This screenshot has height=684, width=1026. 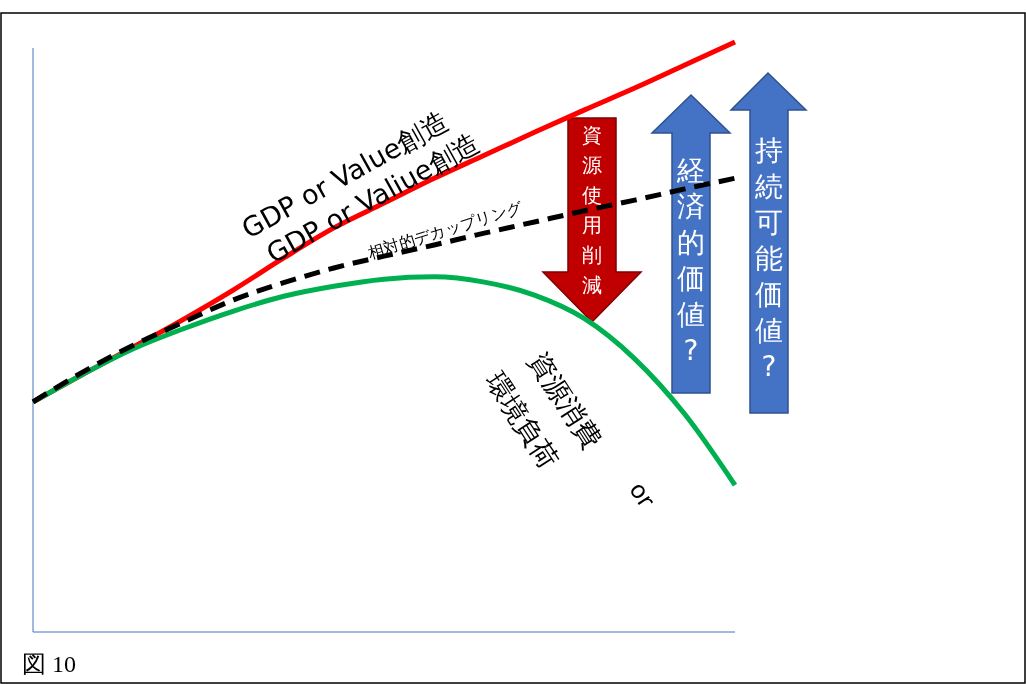 I want to click on annotation: or, so click(x=642, y=495).